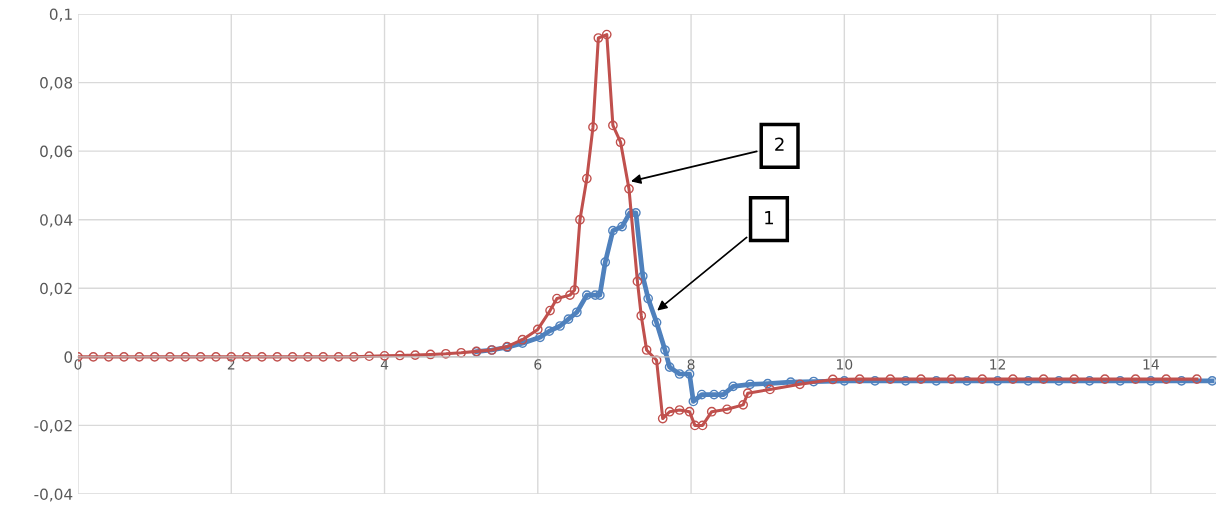 This screenshot has width=1218, height=506. Describe the element at coordinates (1151, 364) in the screenshot. I see `x-tick-label: 14` at that location.